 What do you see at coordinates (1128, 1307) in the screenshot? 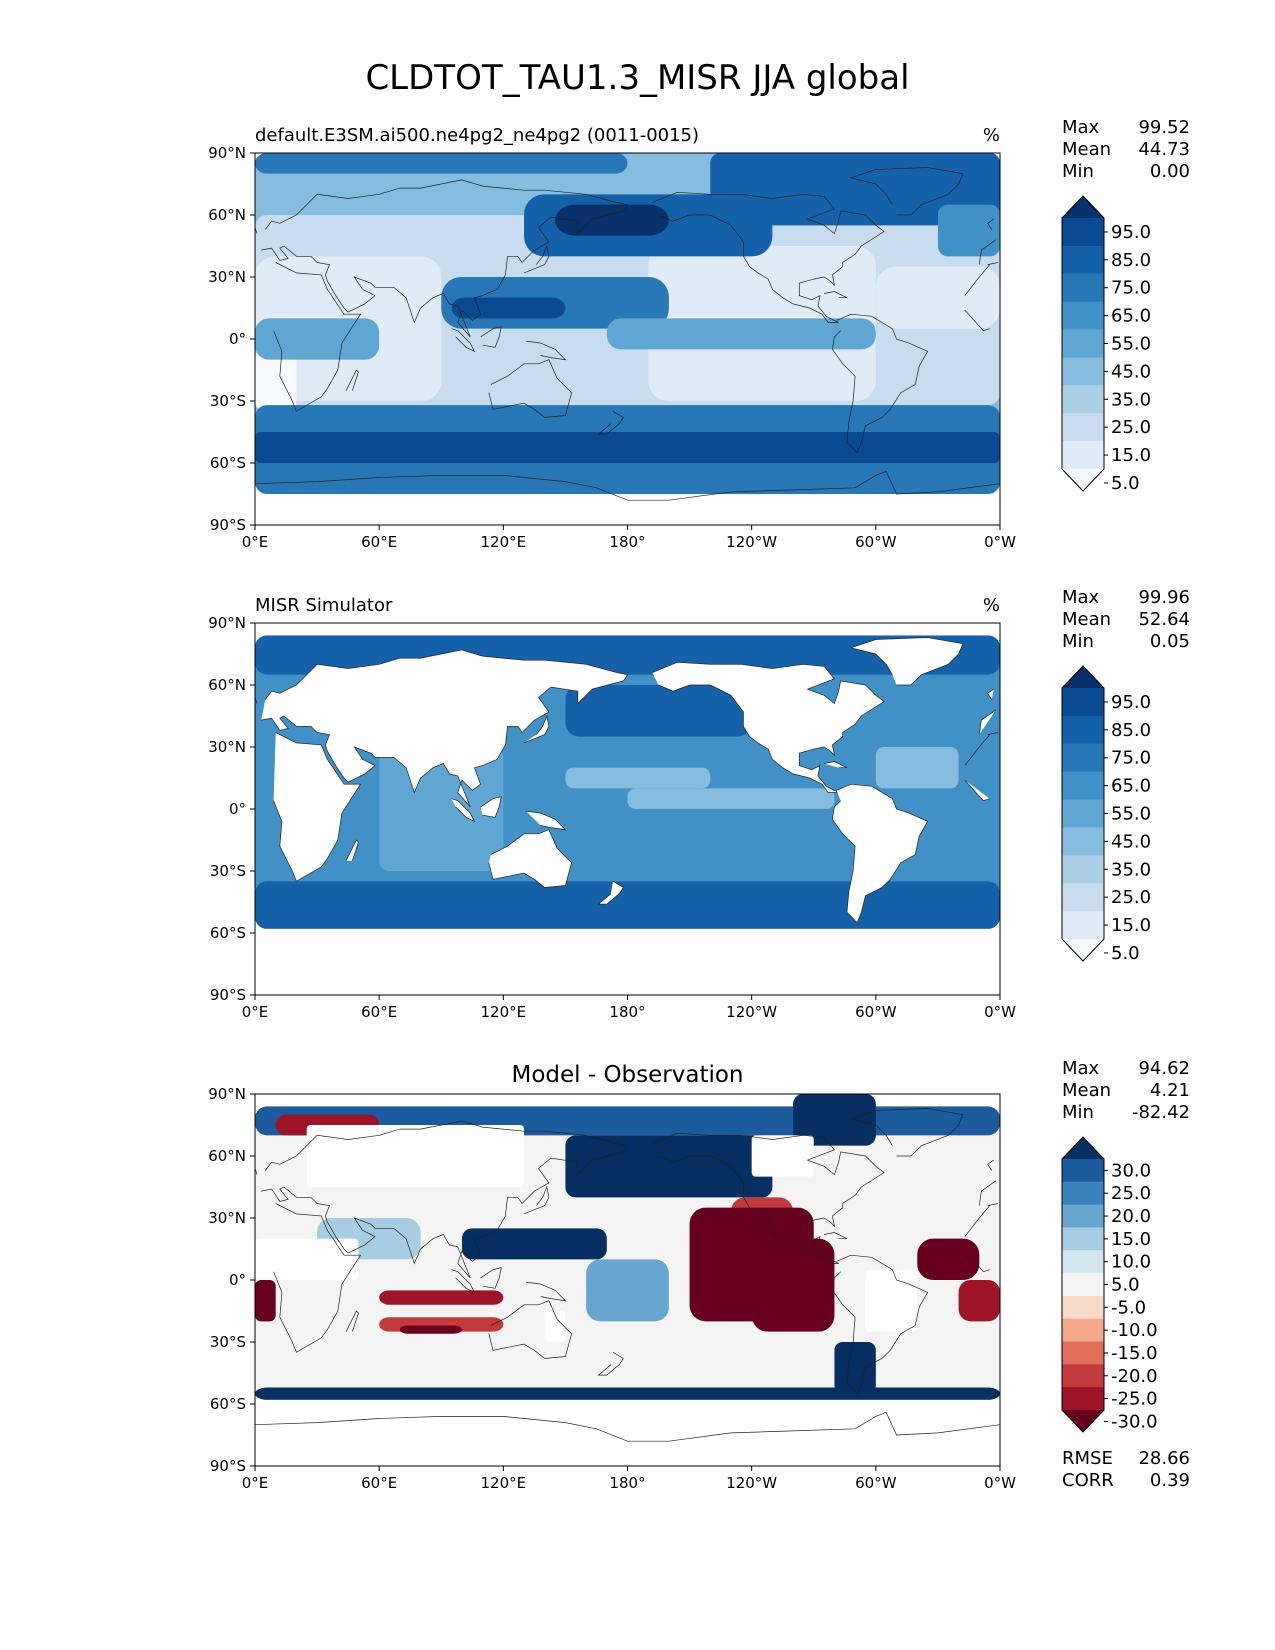
I see `colorbar-label: -5.0` at bounding box center [1128, 1307].